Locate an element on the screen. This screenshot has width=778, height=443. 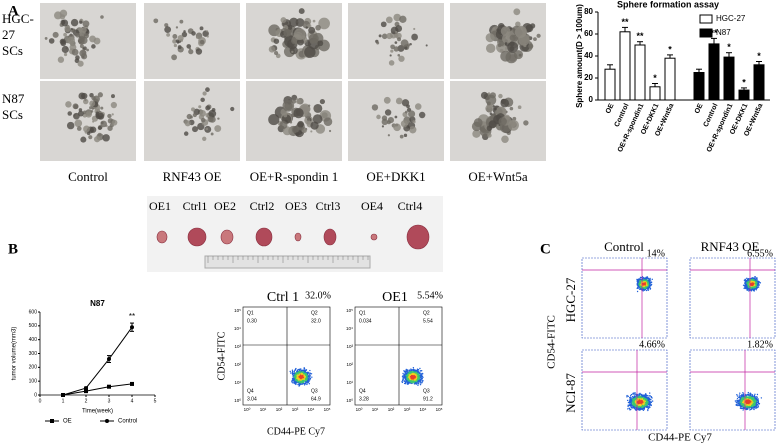
column-label: Control is located at coordinates (624, 246).